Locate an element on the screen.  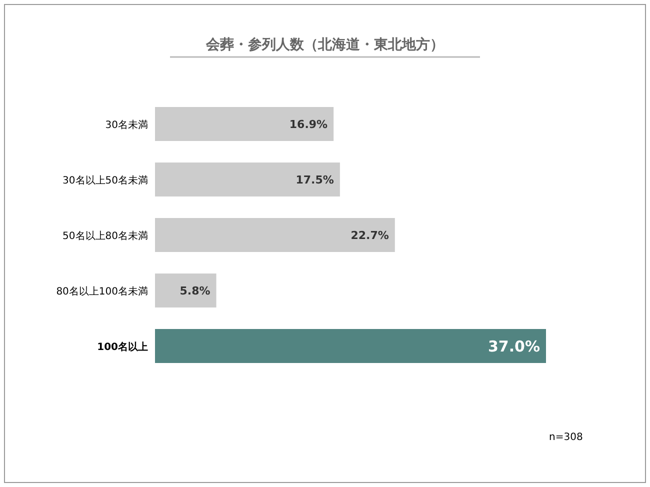
data-label: 22.7% is located at coordinates (369, 235).